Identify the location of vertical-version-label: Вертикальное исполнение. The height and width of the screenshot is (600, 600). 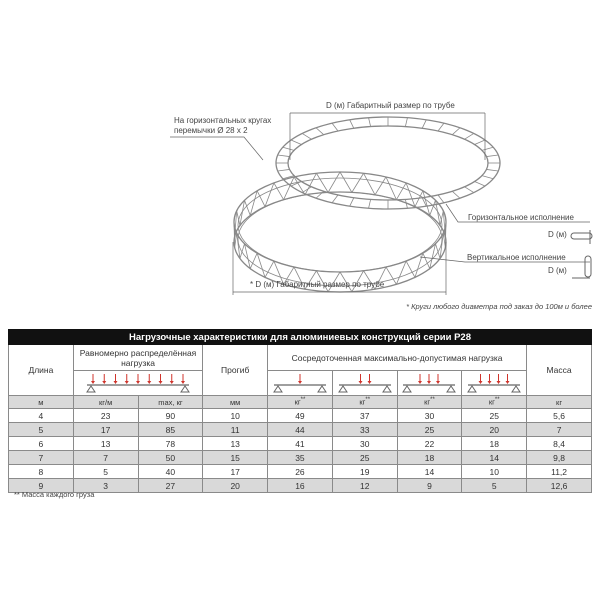
(516, 257).